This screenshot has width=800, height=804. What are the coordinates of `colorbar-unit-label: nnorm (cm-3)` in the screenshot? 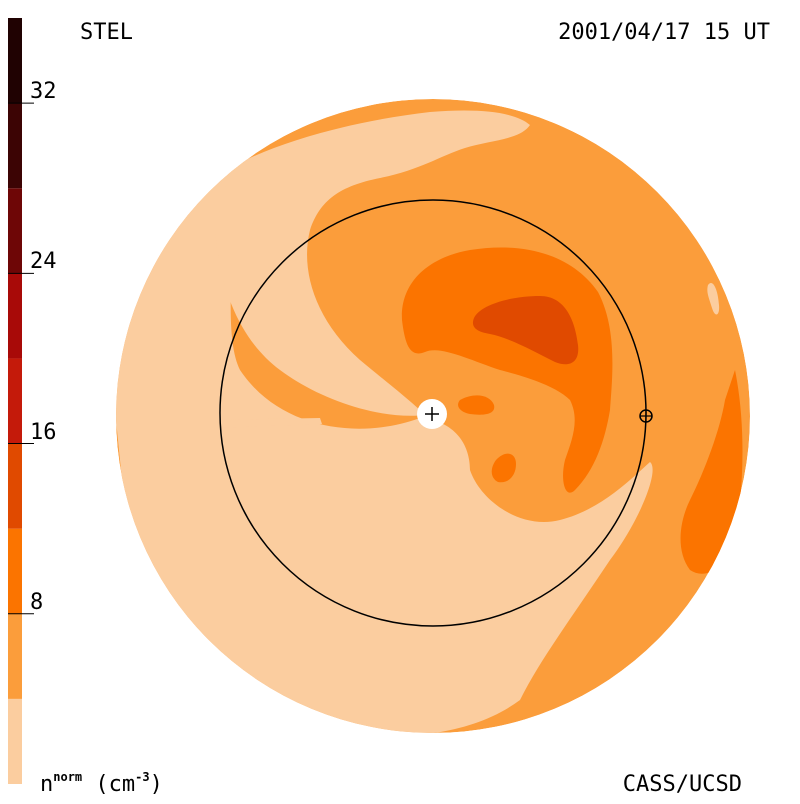 It's located at (101, 783).